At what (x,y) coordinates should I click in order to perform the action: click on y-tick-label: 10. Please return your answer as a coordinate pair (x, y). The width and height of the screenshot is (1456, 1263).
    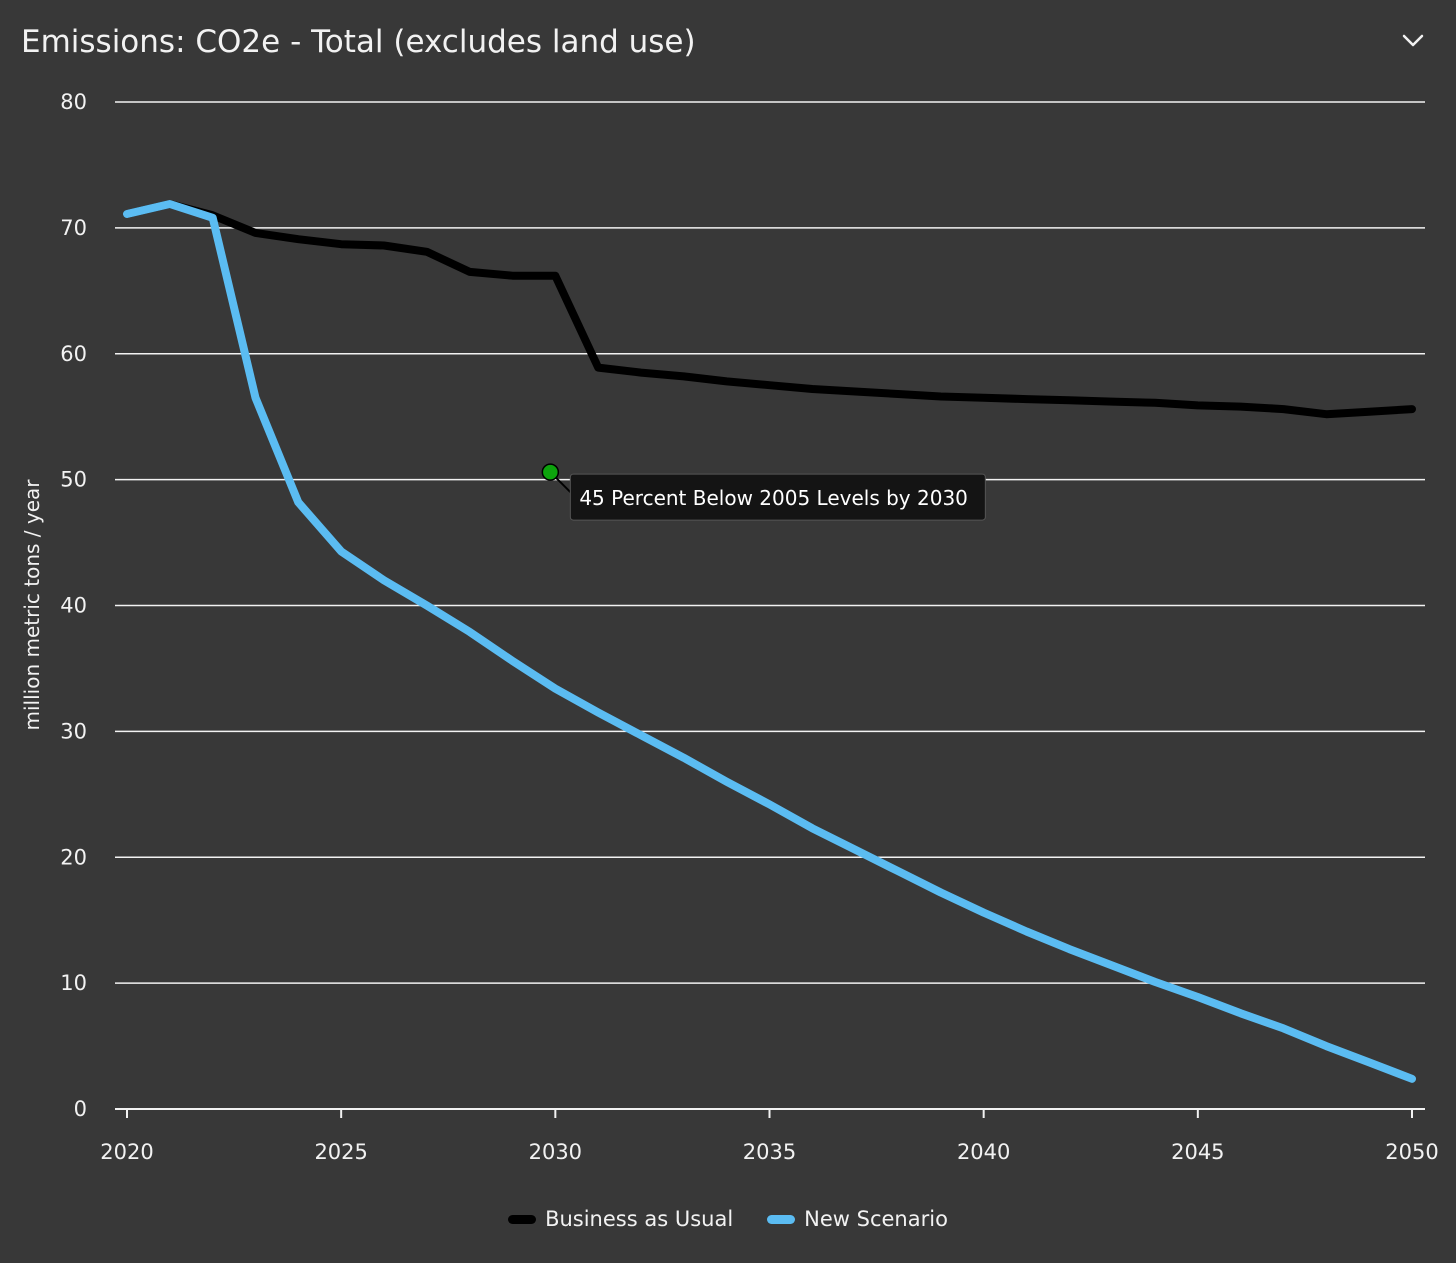
    Looking at the image, I should click on (73, 983).